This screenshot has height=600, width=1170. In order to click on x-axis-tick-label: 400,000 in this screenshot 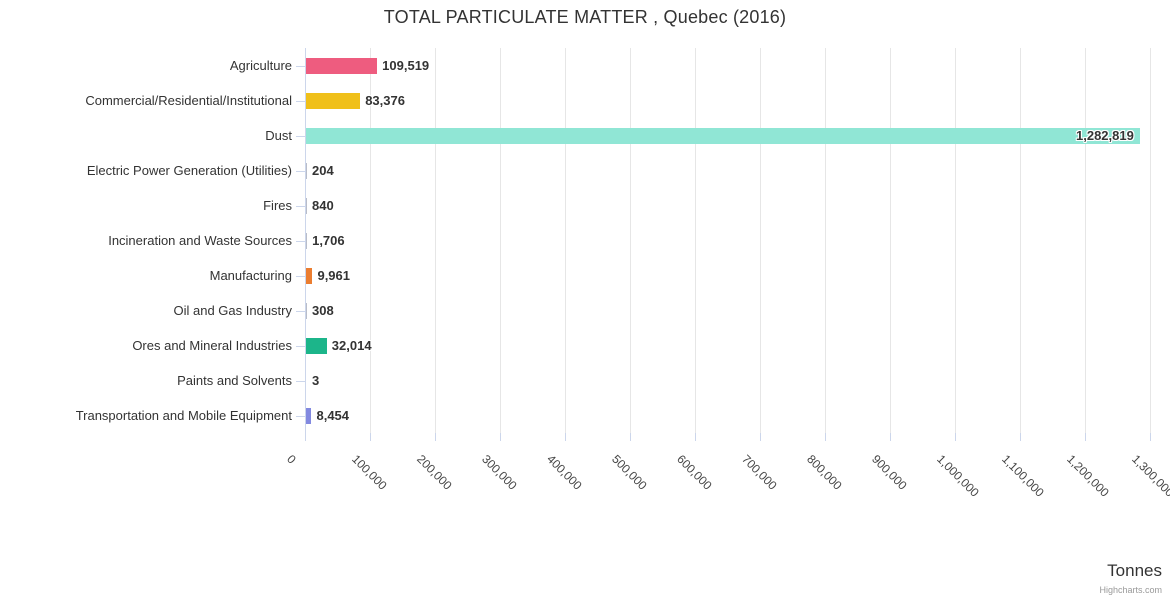, I will do `click(564, 472)`.